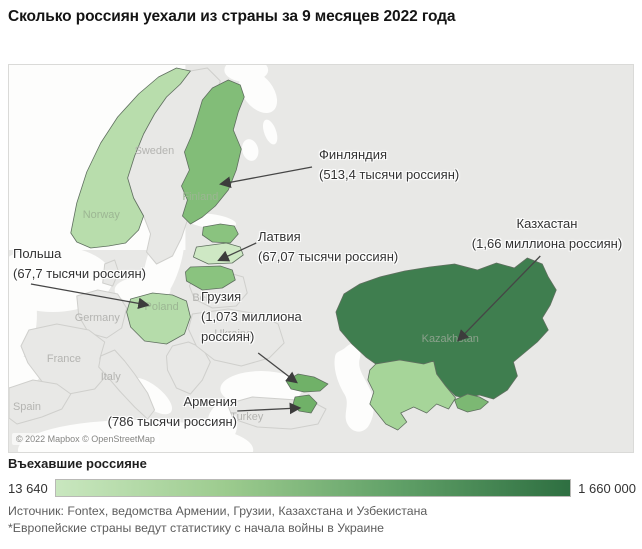  I want to click on legend: 13 640 1 660 000, so click(322, 488).